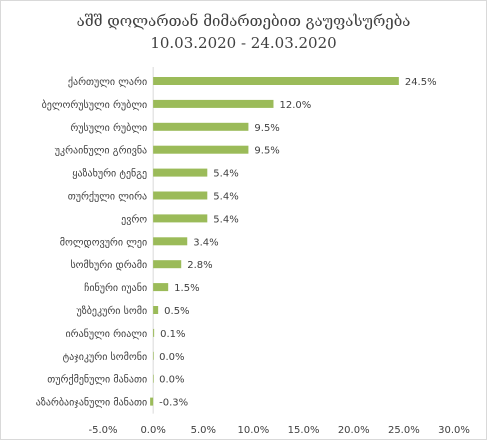  Describe the element at coordinates (421, 82) in the screenshot. I see `value-label: 24.5%` at that location.